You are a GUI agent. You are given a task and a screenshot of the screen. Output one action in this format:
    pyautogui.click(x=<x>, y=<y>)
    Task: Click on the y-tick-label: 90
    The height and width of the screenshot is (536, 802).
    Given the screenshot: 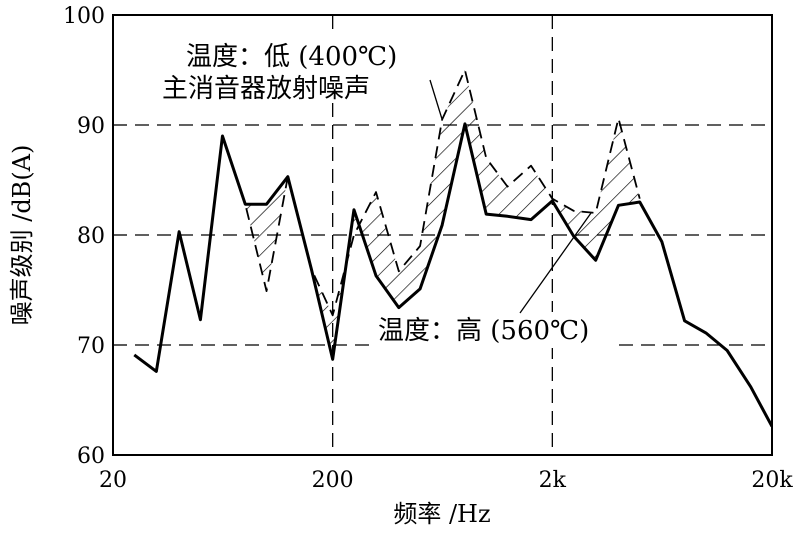 What is the action you would take?
    pyautogui.click(x=91, y=126)
    